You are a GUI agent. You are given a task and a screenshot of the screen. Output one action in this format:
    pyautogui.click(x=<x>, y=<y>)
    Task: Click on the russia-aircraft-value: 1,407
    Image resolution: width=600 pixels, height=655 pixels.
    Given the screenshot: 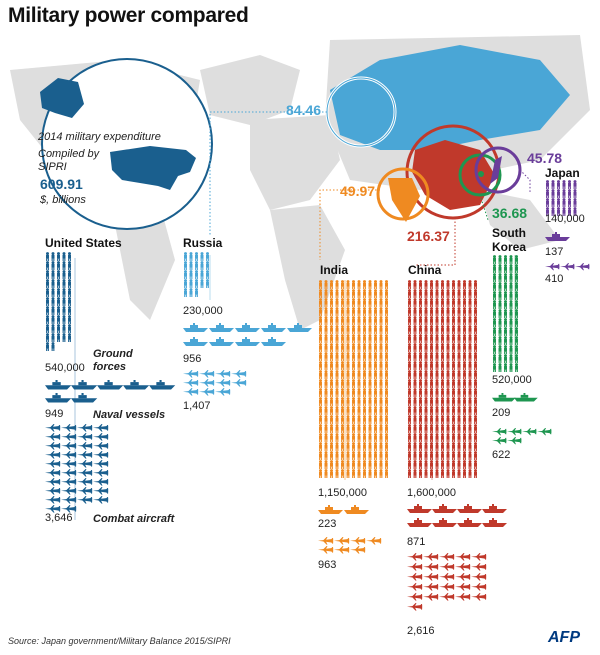 What is the action you would take?
    pyautogui.click(x=197, y=406)
    